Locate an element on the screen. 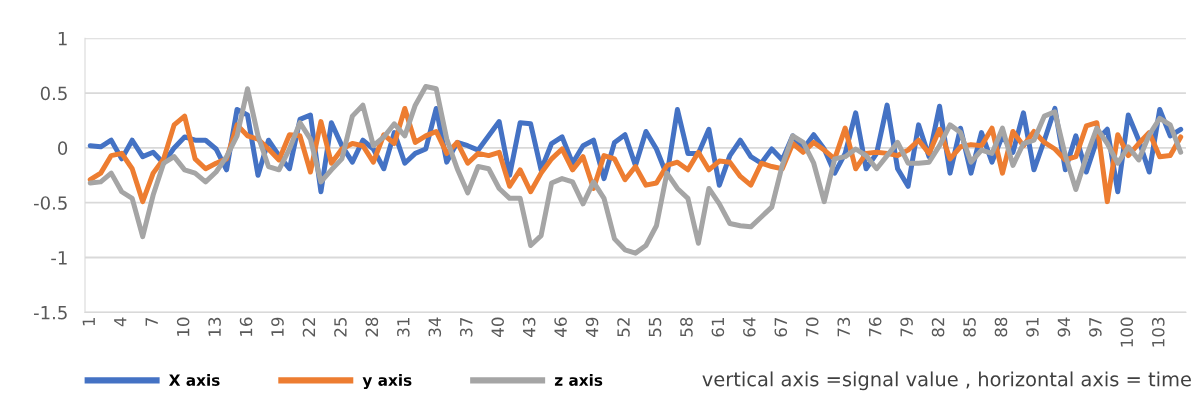 The width and height of the screenshot is (1204, 403). x-tick-label: 13 is located at coordinates (214, 326).